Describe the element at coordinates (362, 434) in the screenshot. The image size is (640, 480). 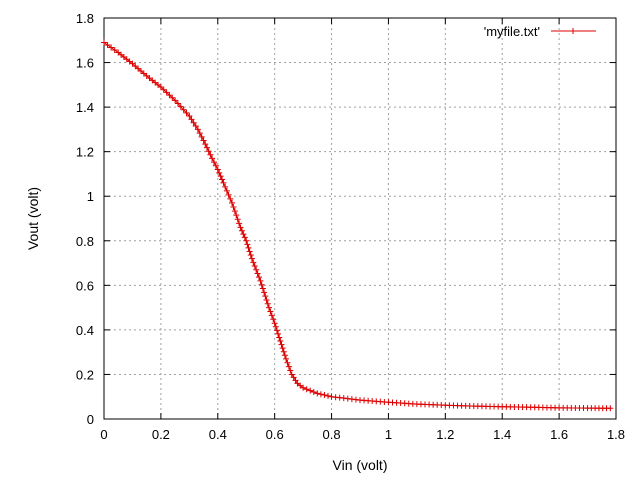
I see `x-tick-labels: 0 0.2 0.4 0.6 0.8 1 1.2 1.4 1.6 1.8` at that location.